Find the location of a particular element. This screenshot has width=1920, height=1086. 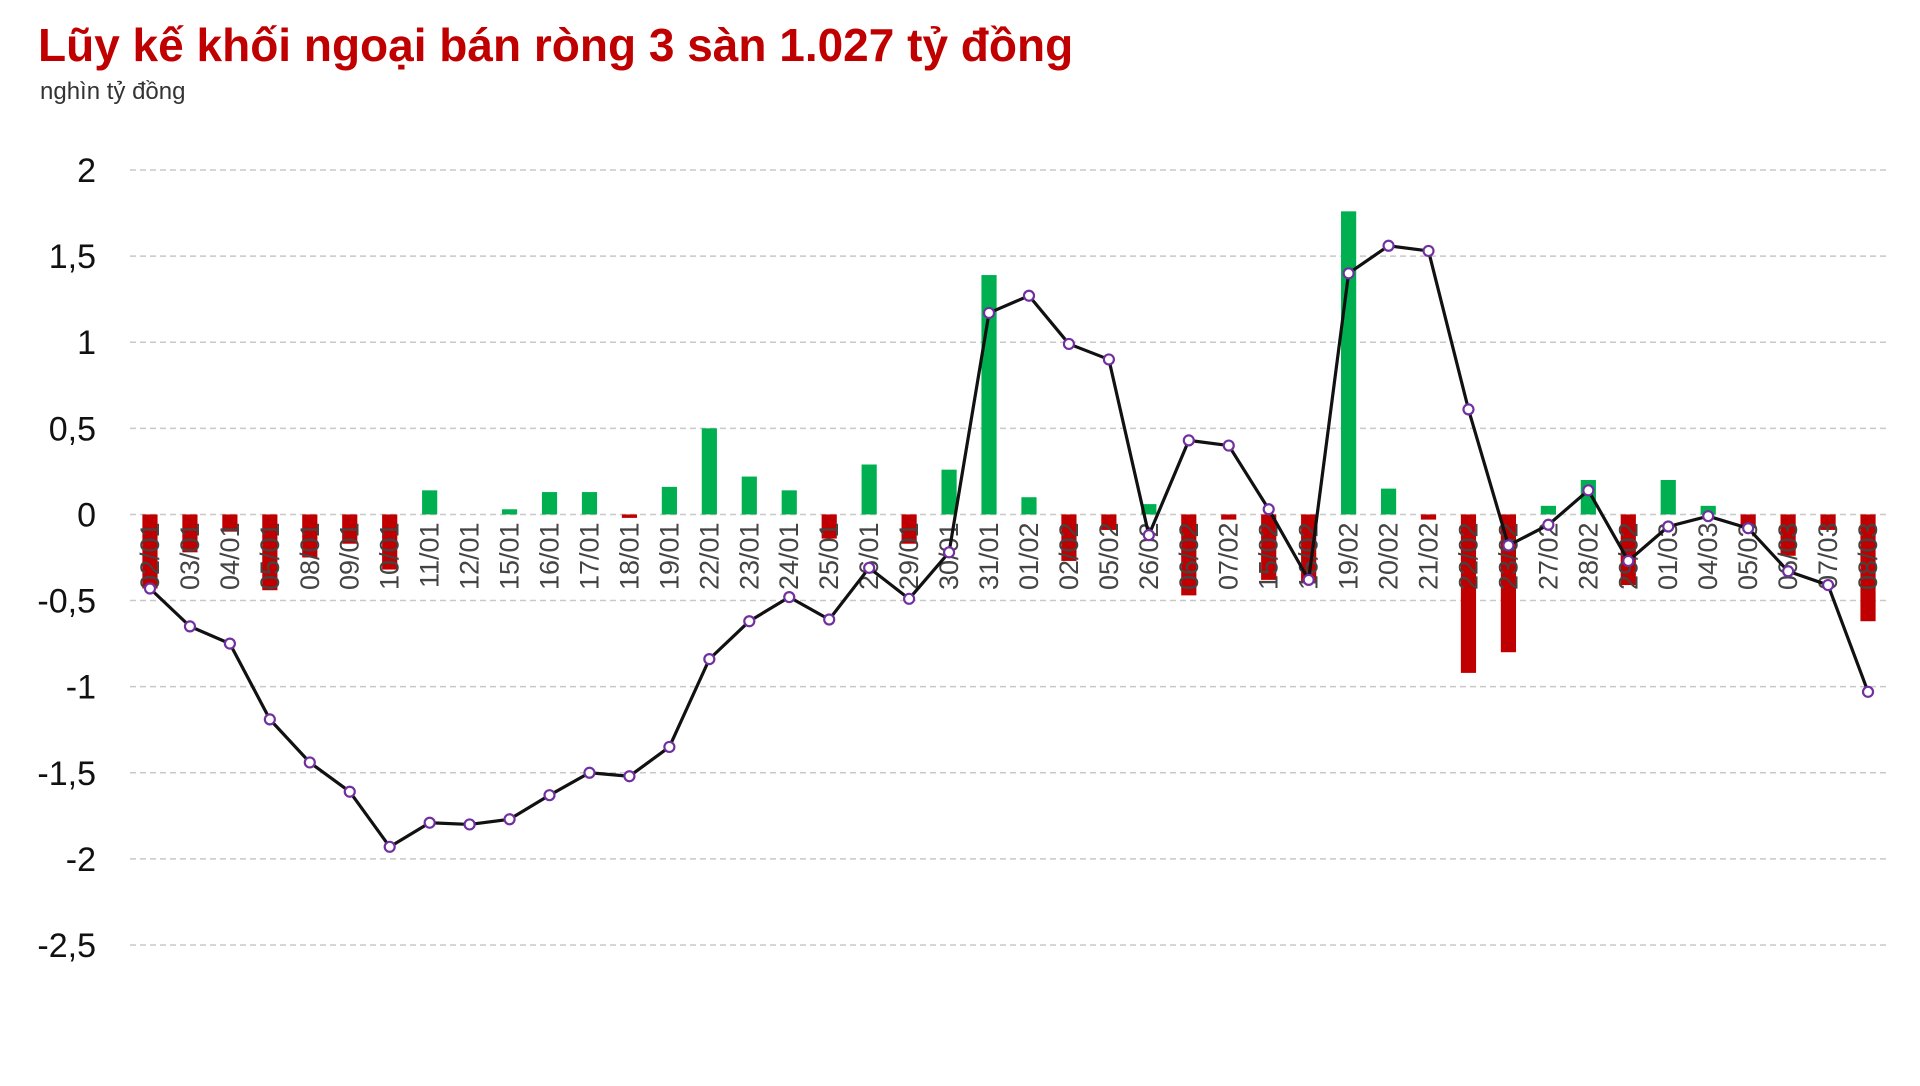

y-tick-label: 0 is located at coordinates (86, 515).